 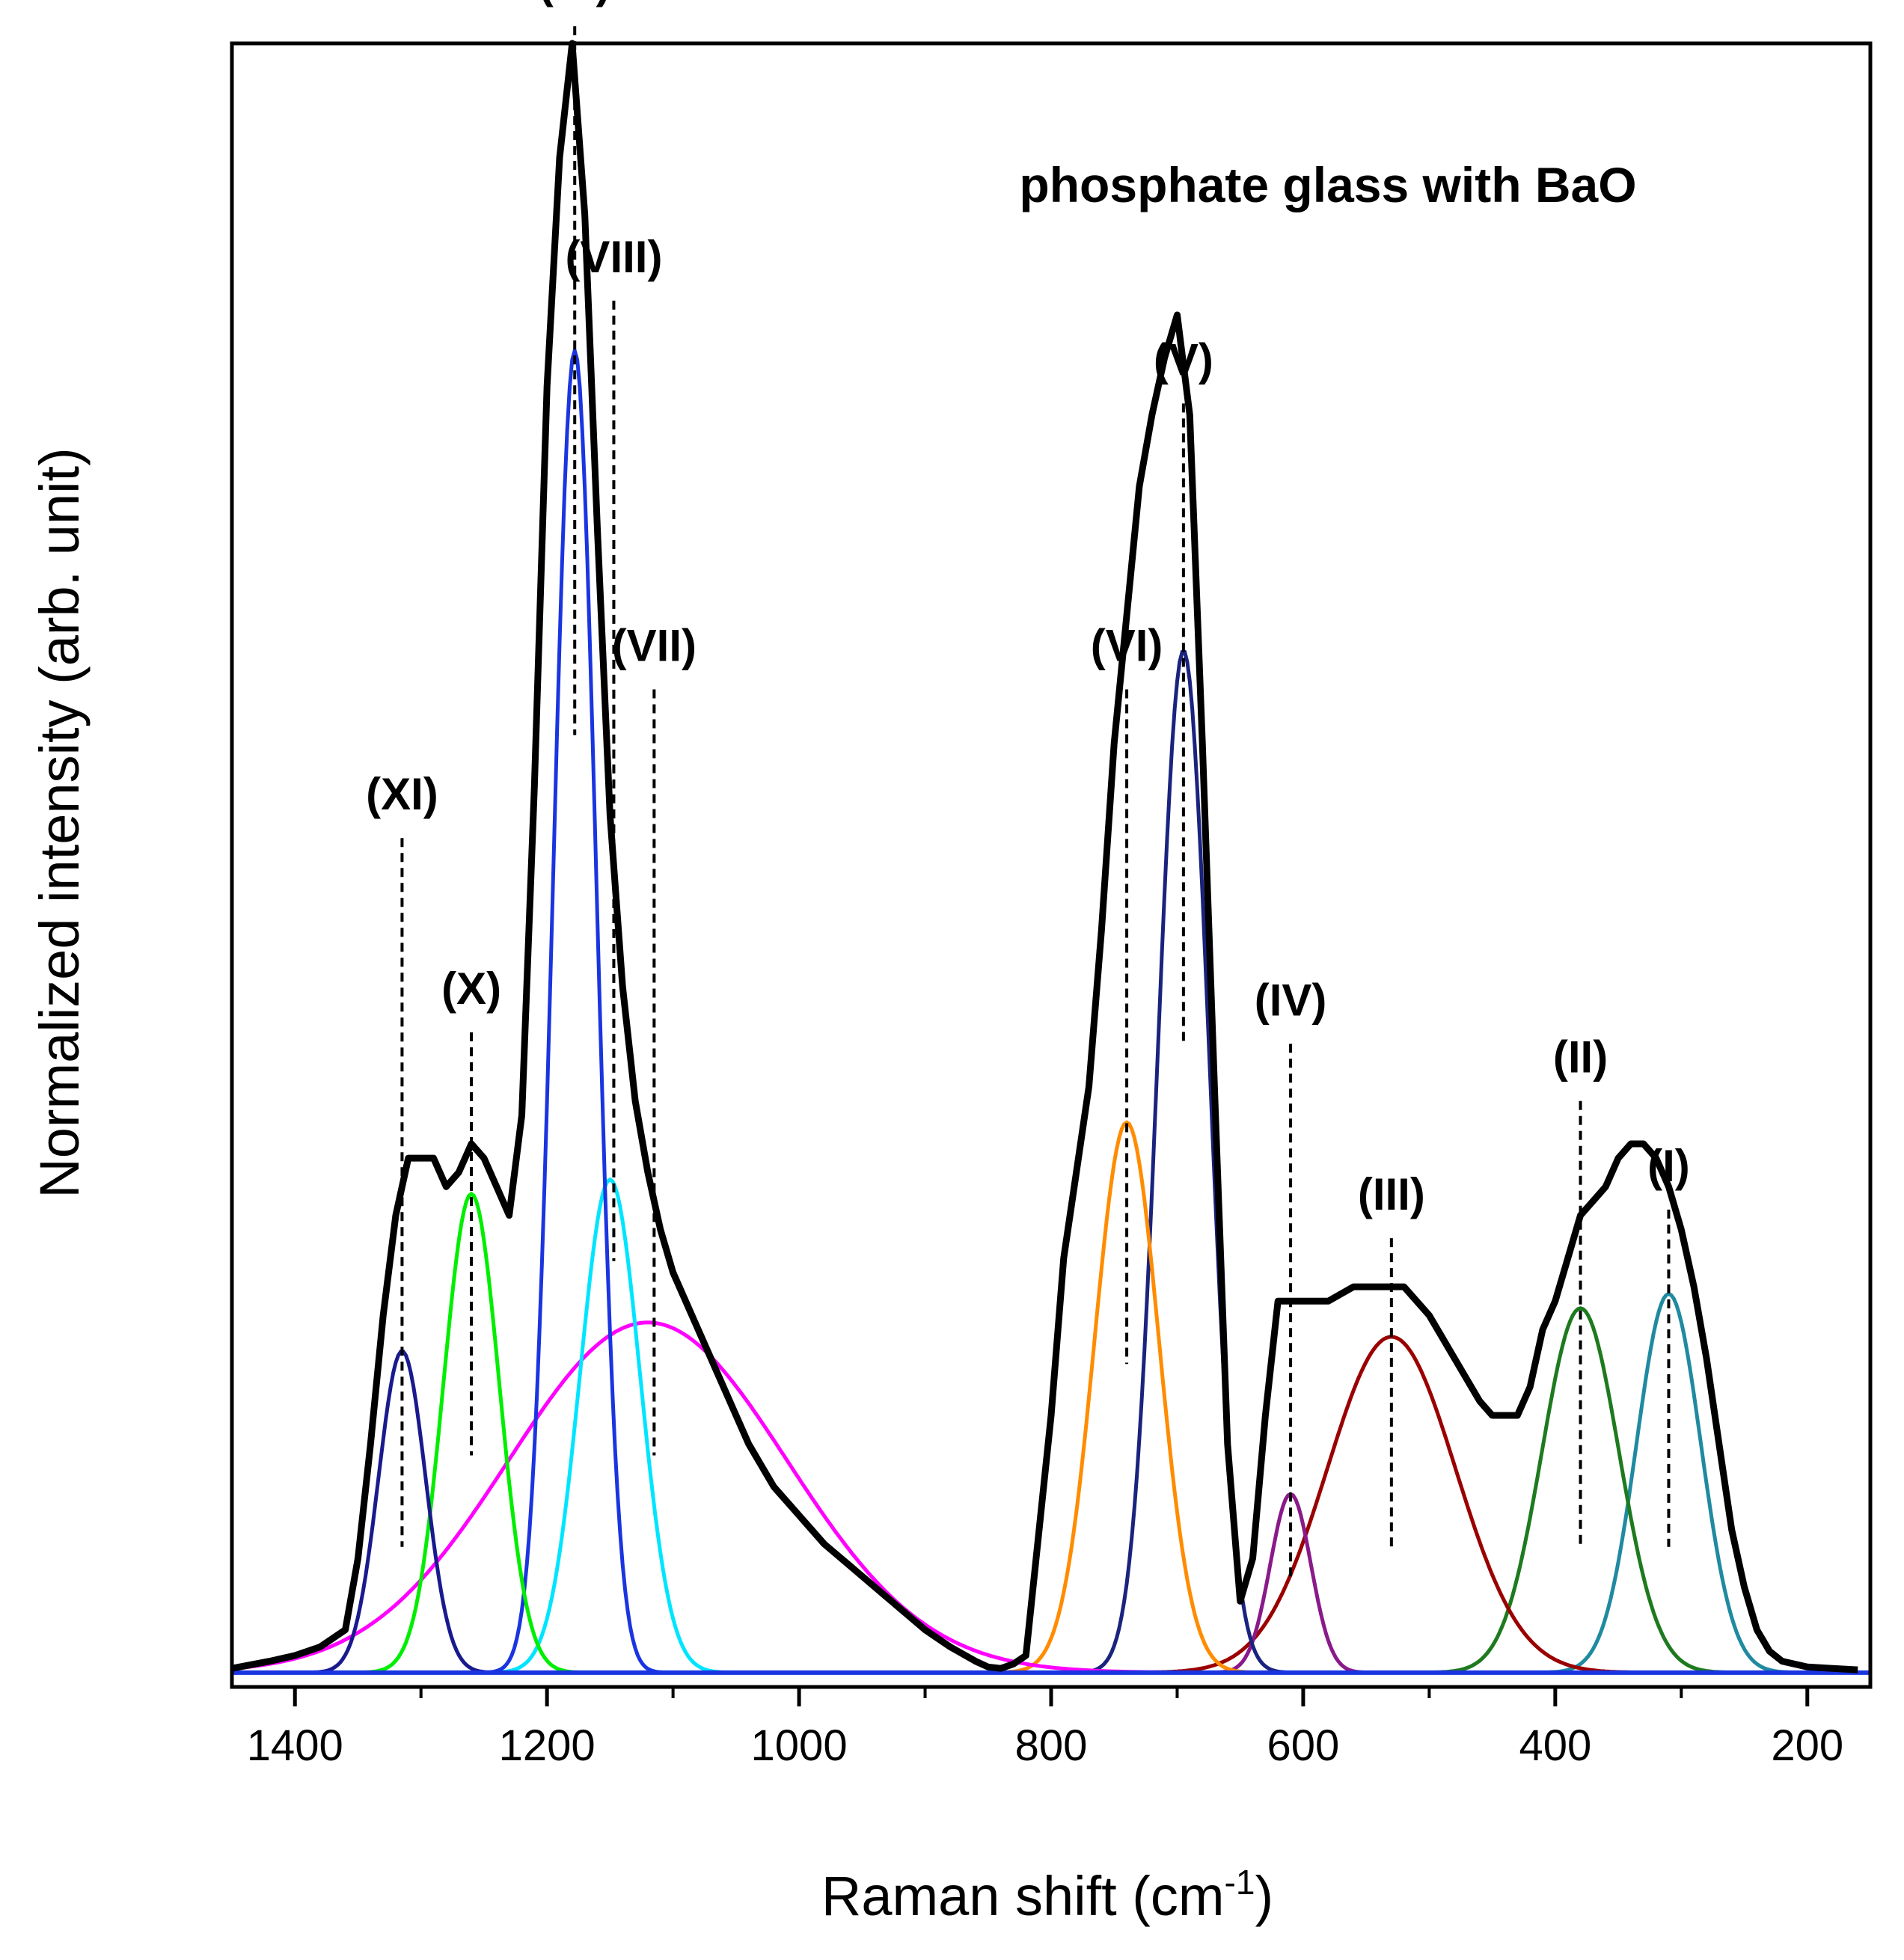 What do you see at coordinates (471, 989) in the screenshot?
I see `peak-label-x: (X)` at bounding box center [471, 989].